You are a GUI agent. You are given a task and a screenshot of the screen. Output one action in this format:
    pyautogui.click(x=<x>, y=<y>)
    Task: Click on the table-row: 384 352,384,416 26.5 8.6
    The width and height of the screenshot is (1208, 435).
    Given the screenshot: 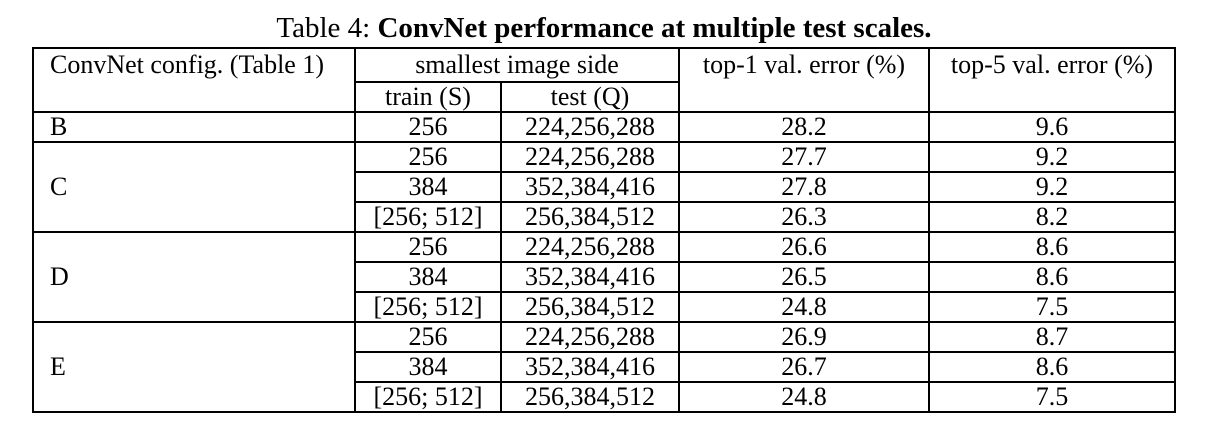 What is the action you would take?
    pyautogui.click(x=604, y=277)
    